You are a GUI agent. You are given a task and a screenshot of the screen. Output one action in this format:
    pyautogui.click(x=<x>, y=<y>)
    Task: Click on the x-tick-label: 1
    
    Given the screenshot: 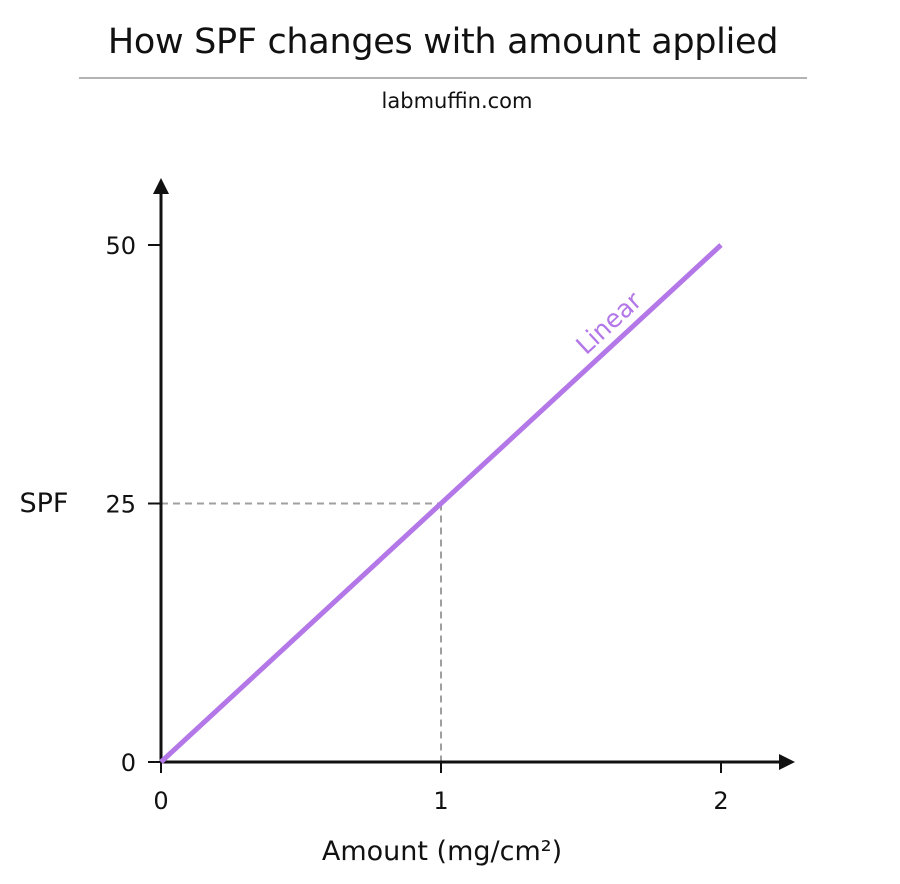 What is the action you would take?
    pyautogui.click(x=440, y=801)
    